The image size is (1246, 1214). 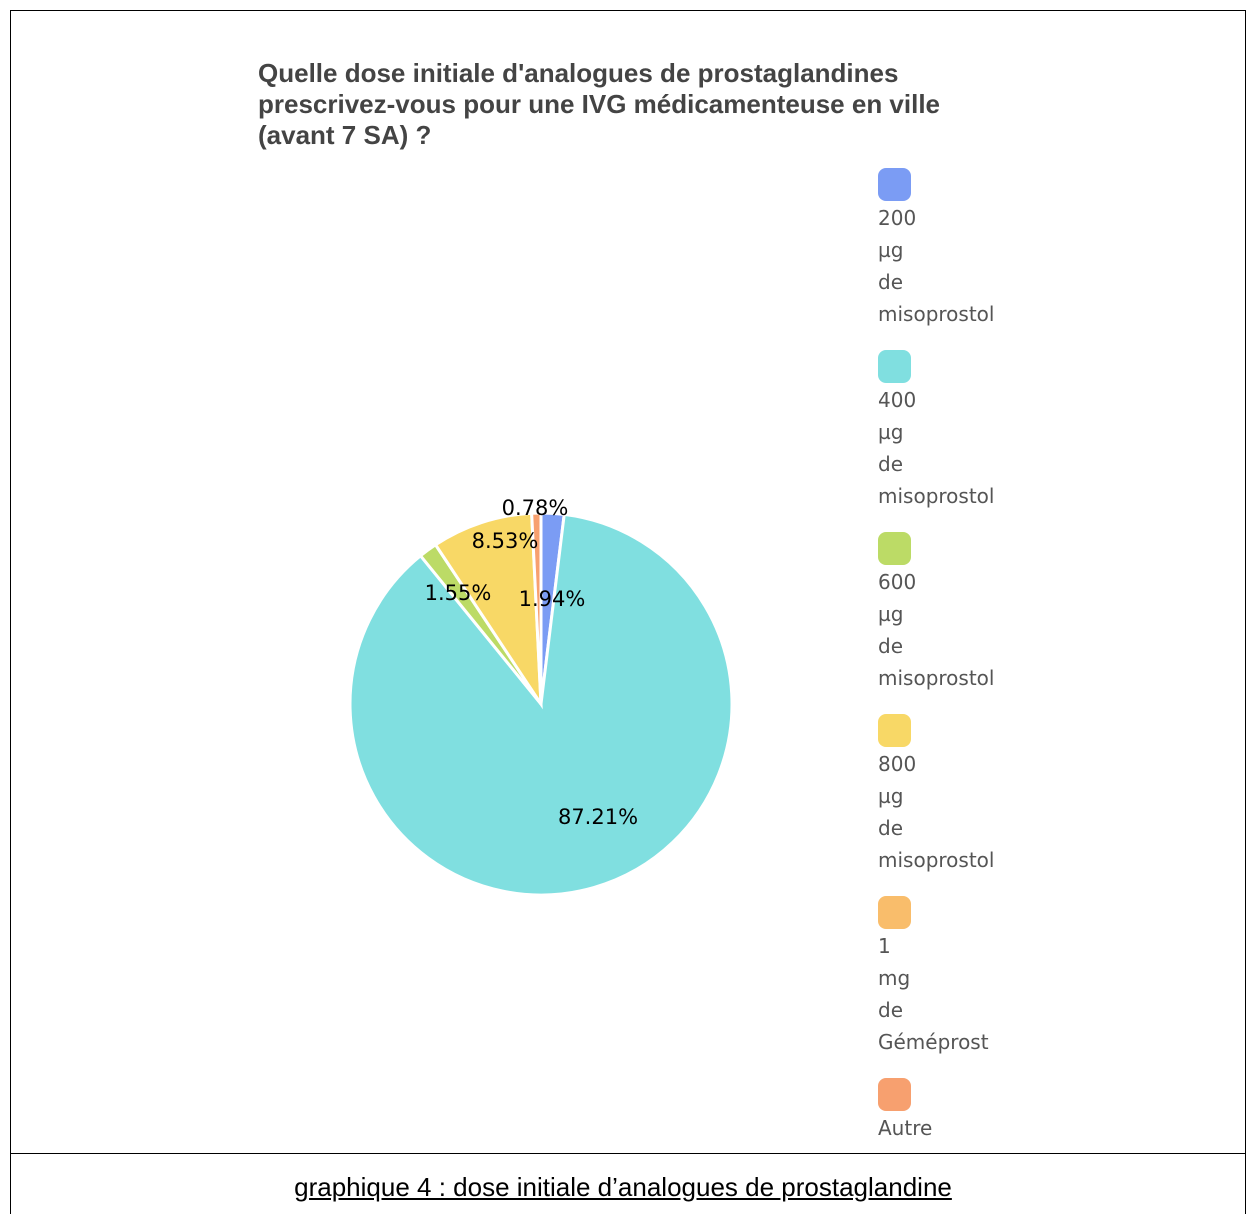 What do you see at coordinates (936, 448) in the screenshot?
I see `legend-label: 400 µg de misoprostol` at bounding box center [936, 448].